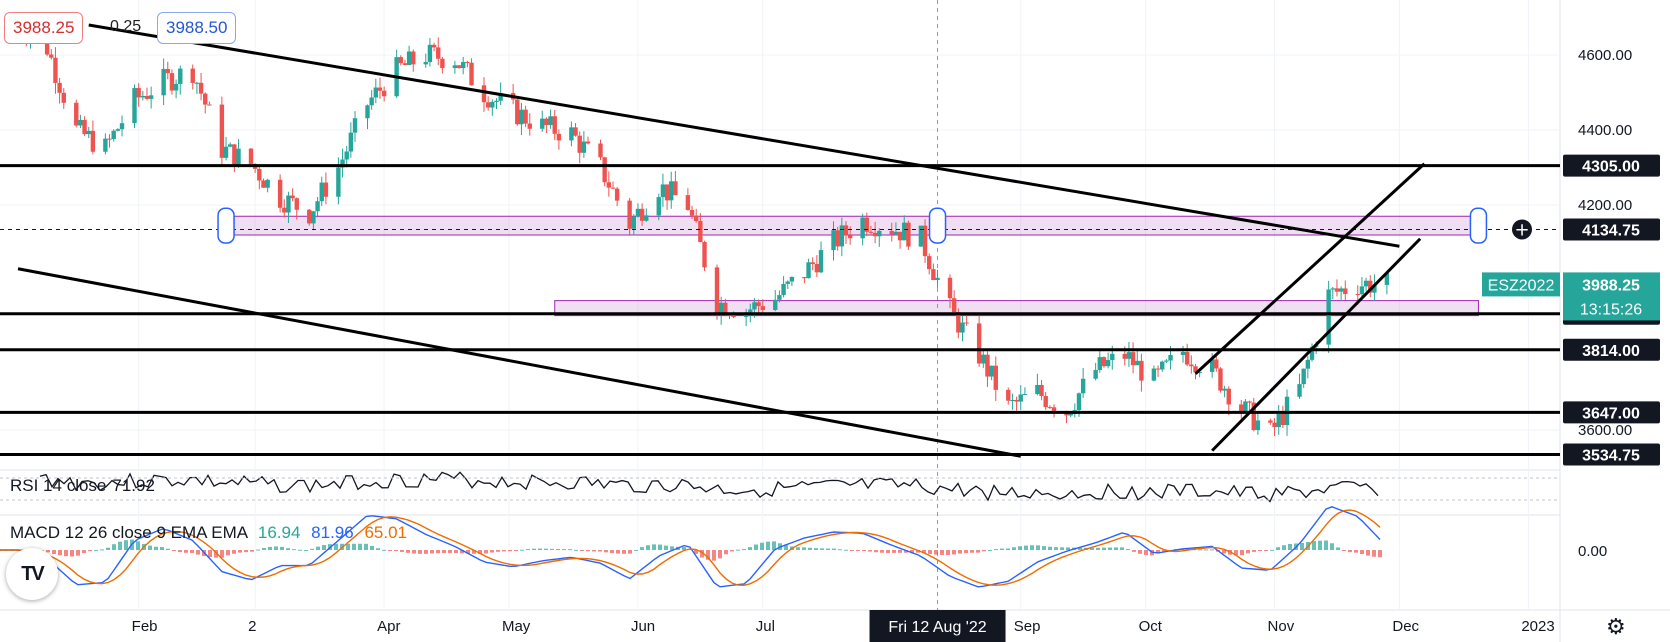  I want to click on level-label: 4305.00, so click(1611, 167).